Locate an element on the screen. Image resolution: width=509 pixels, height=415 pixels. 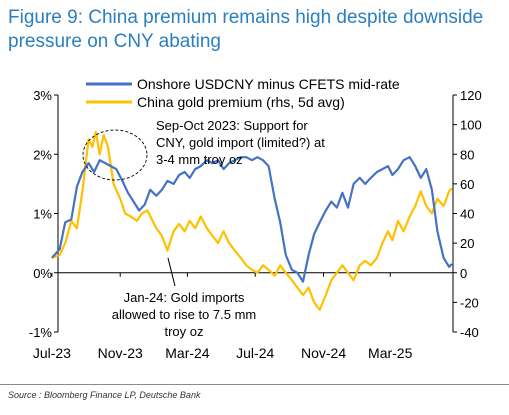
right-tick-label: 20 is located at coordinates (467, 243).